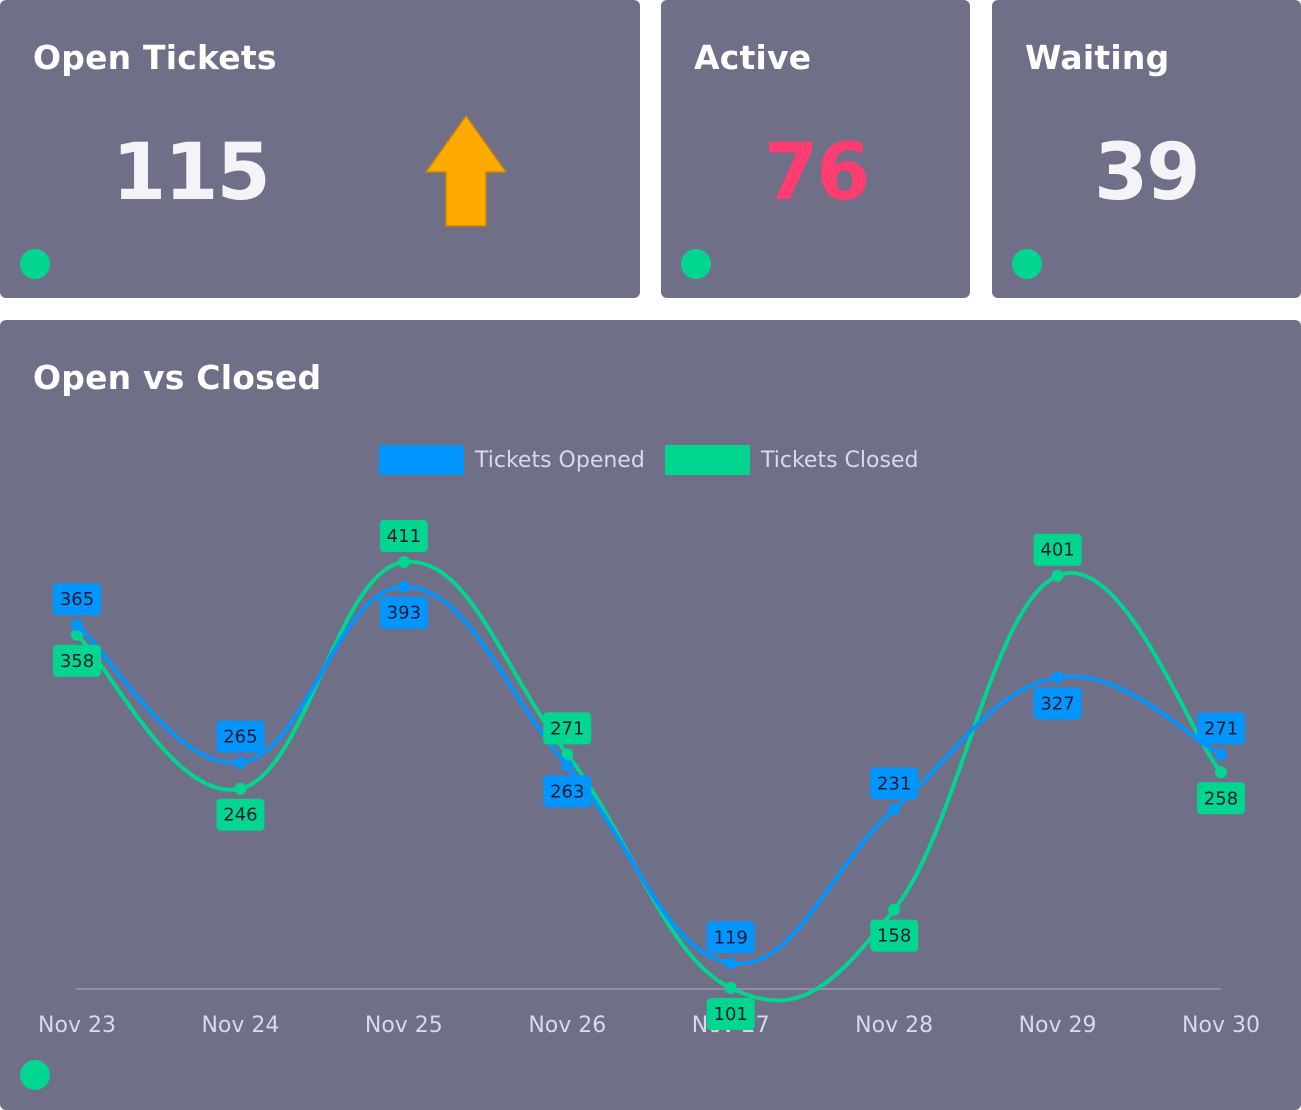  Describe the element at coordinates (559, 460) in the screenshot. I see `legend-label: Tickets Opened` at that location.